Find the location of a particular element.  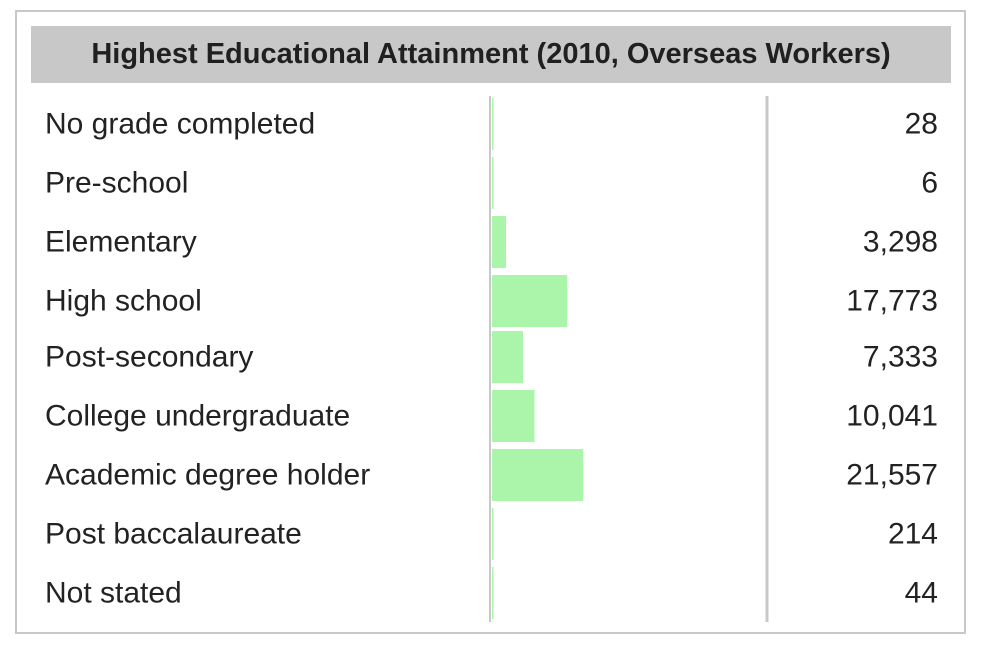

category-label: Pre-school is located at coordinates (116, 183).